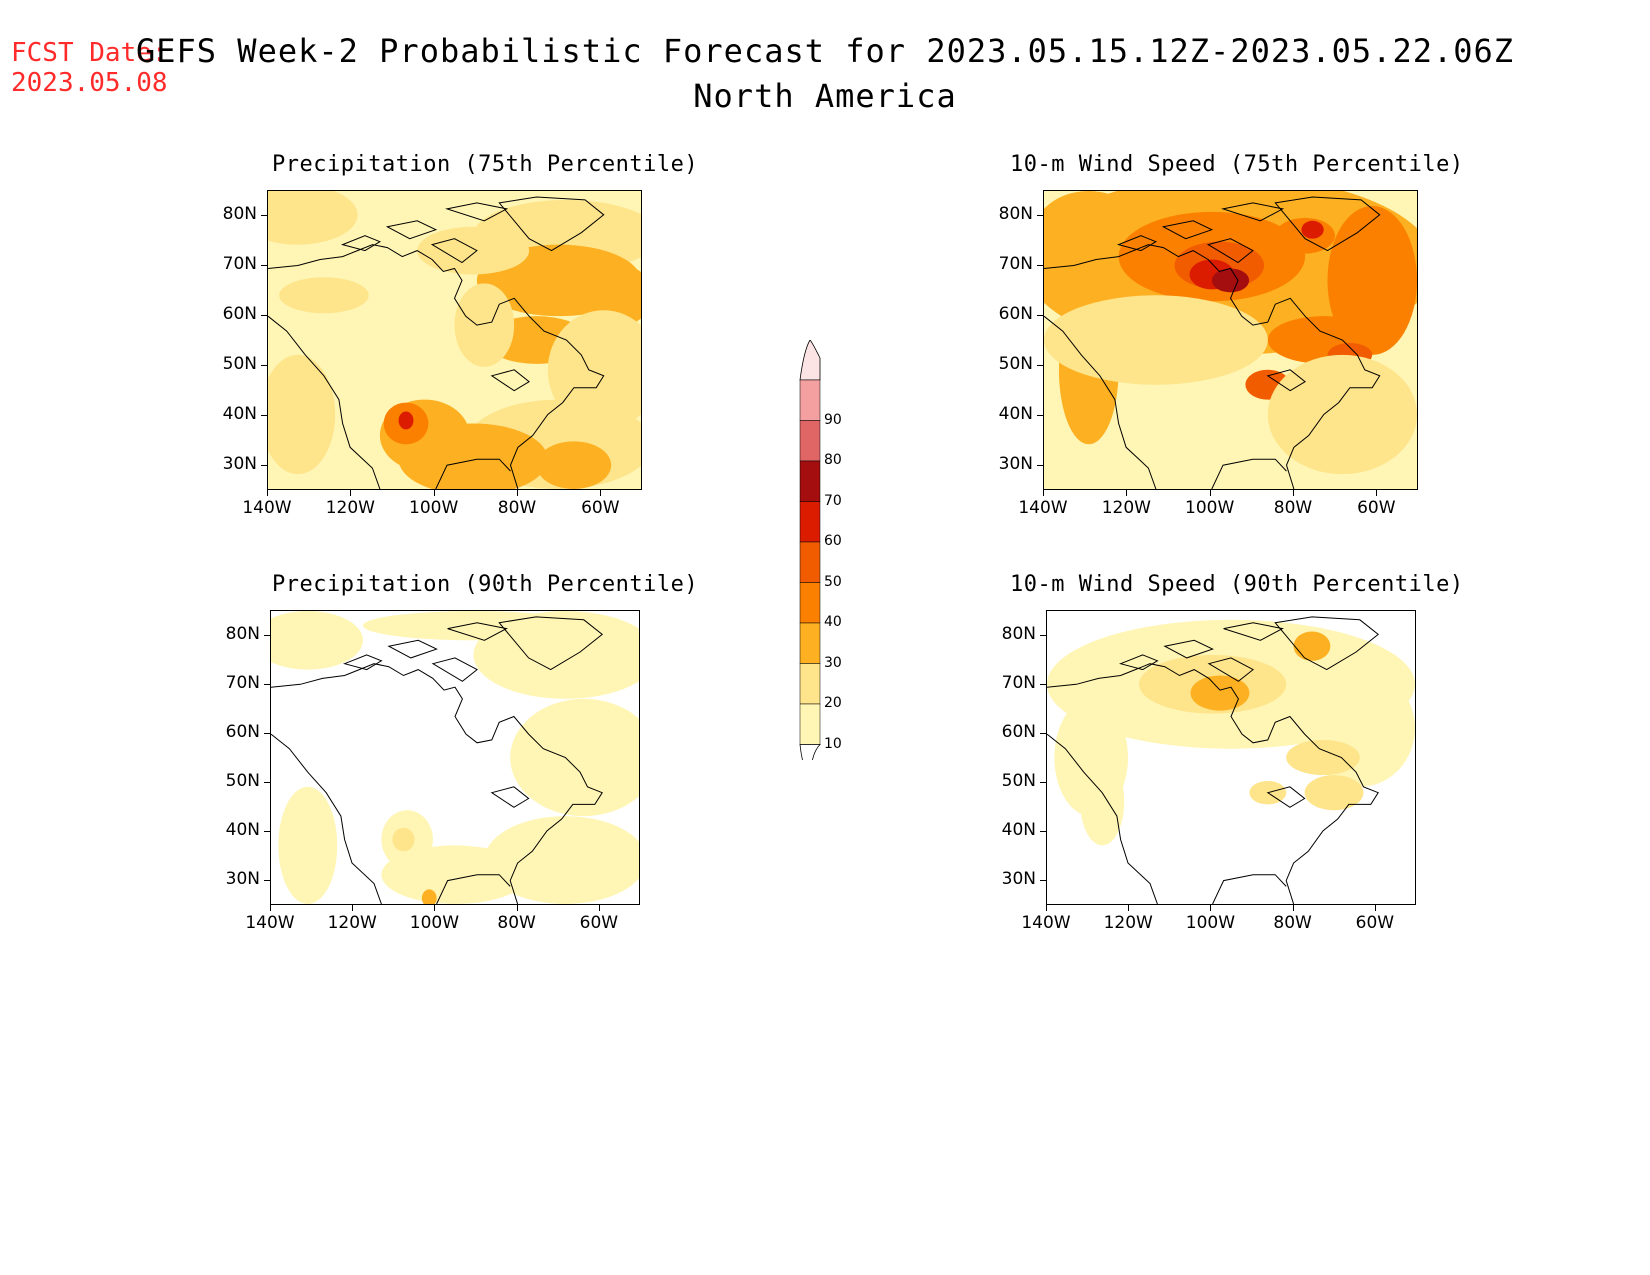 This screenshot has height=1275, width=1650. What do you see at coordinates (1210, 923) in the screenshot?
I see `lon-tick-label: 100W` at bounding box center [1210, 923].